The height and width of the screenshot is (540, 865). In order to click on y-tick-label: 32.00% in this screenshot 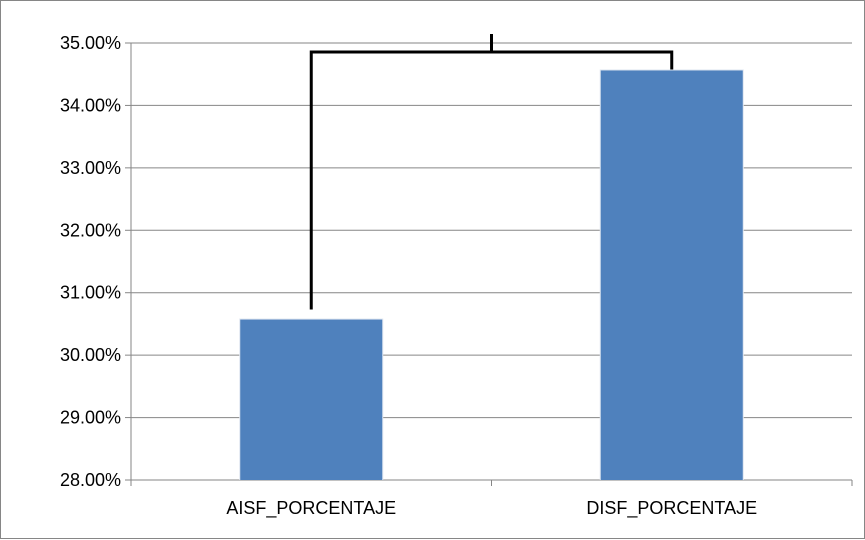, I will do `click(90, 230)`.